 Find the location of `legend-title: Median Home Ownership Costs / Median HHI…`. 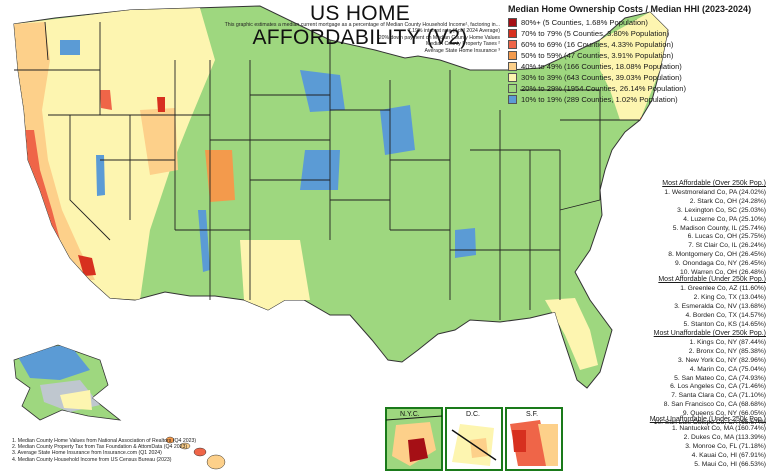

legend-title: Median Home Ownership Costs / Median HHI… is located at coordinates (630, 9).